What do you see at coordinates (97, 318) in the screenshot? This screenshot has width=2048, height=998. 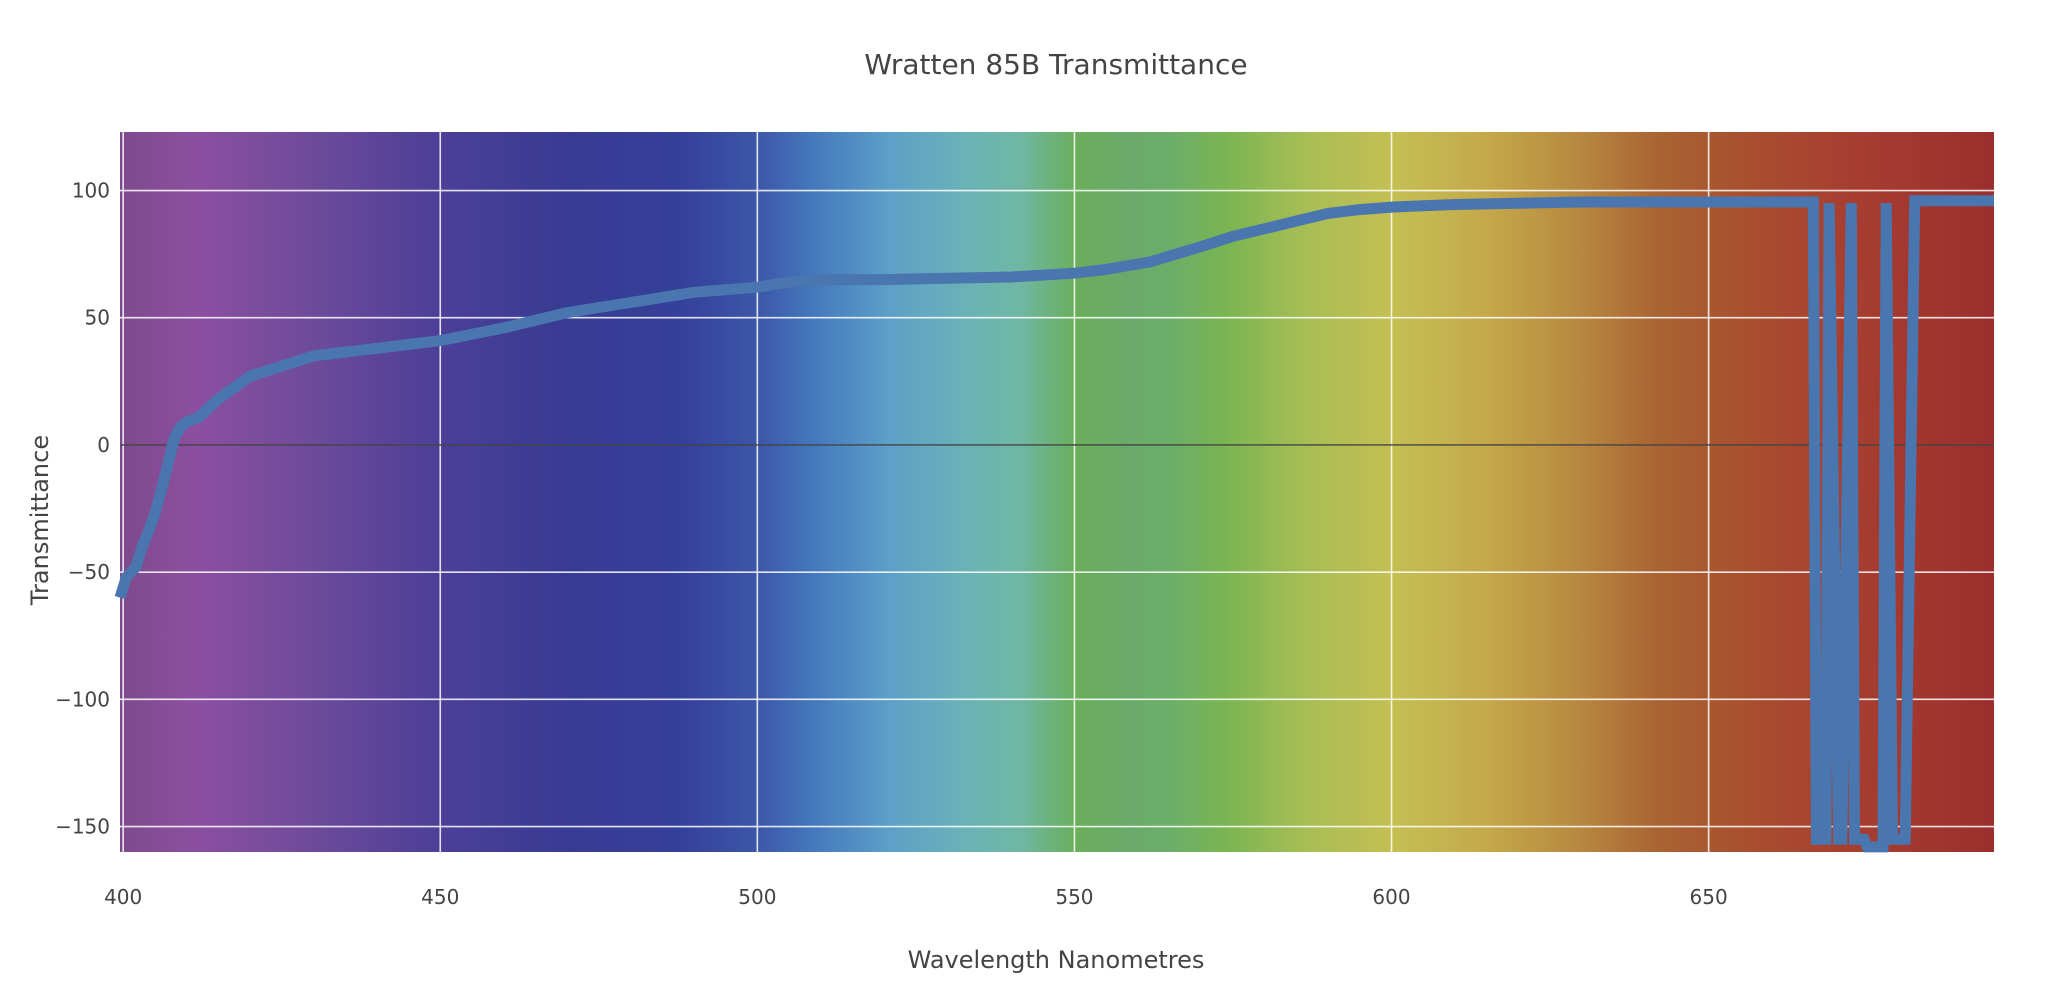 I see `y-tick-label-50: 50` at bounding box center [97, 318].